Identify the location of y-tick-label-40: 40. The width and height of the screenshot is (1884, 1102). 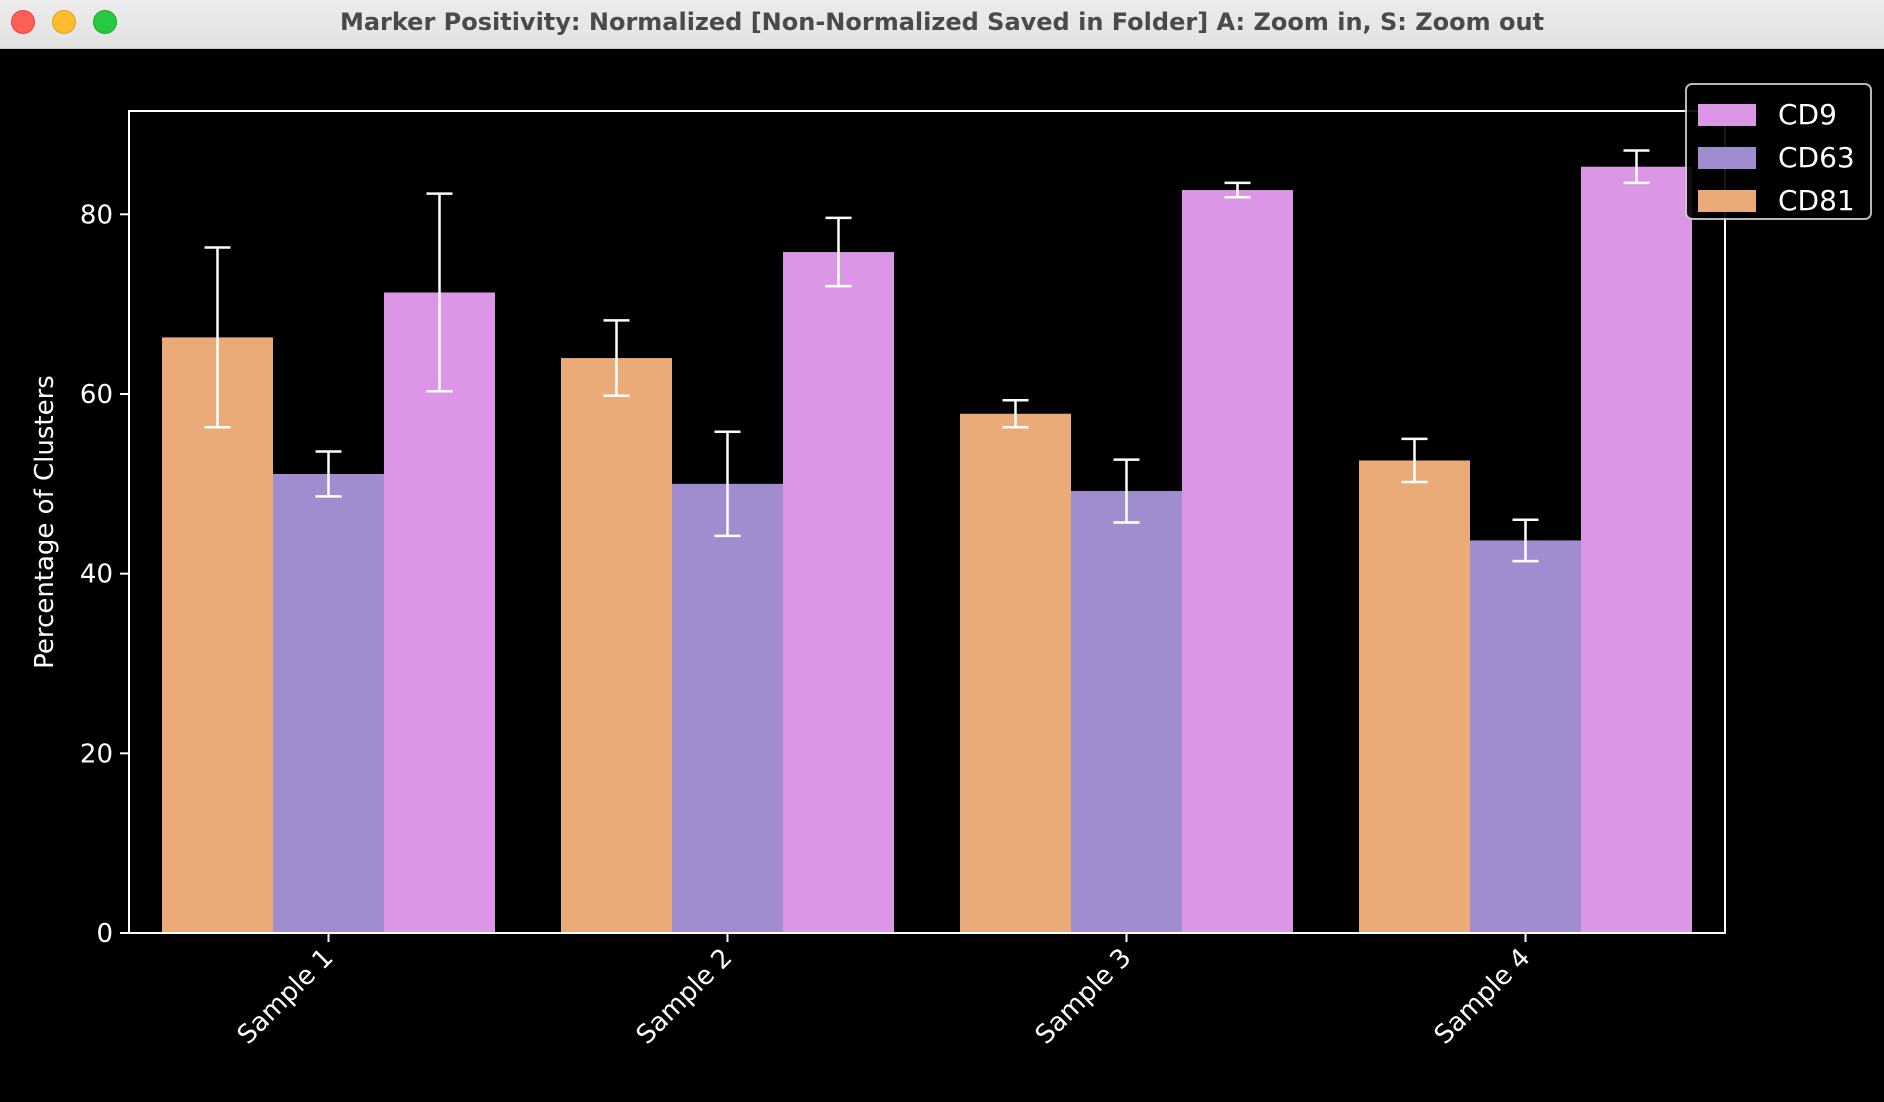
(96, 575).